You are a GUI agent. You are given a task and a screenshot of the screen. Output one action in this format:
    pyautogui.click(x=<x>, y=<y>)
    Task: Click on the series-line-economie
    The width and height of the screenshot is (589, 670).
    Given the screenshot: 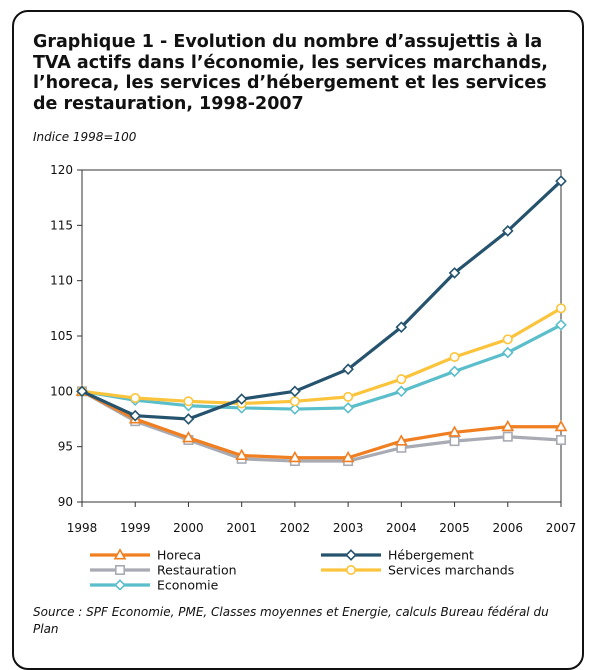 What is the action you would take?
    pyautogui.click(x=321, y=367)
    